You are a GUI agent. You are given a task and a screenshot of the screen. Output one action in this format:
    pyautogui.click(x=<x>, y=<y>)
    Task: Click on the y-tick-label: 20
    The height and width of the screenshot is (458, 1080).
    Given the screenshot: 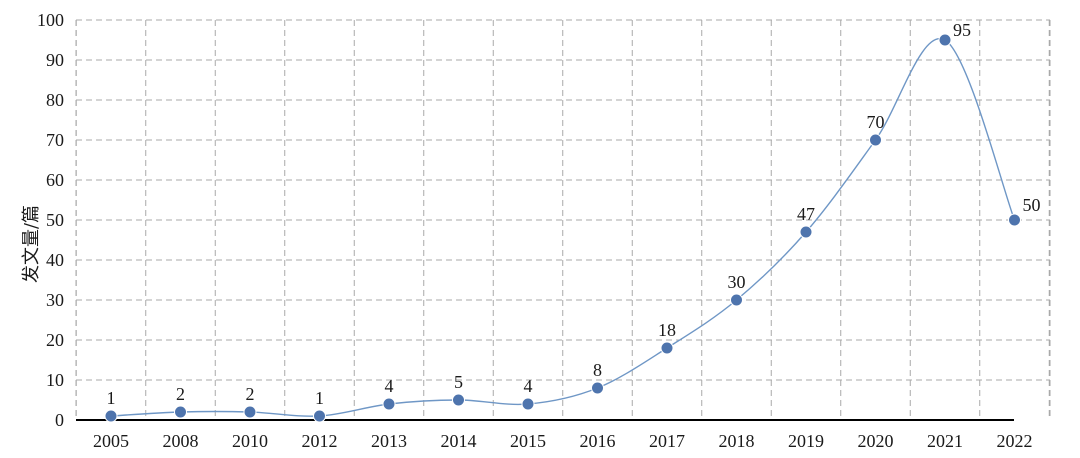 What is the action you would take?
    pyautogui.click(x=55, y=340)
    